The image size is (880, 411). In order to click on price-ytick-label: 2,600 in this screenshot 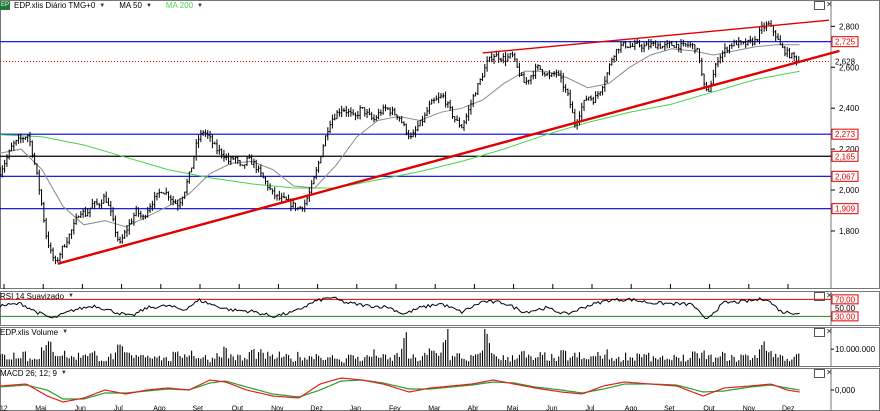, I will do `click(849, 67)`.